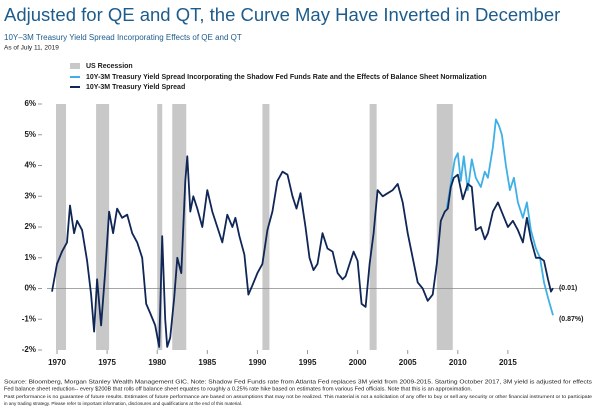  Describe the element at coordinates (29, 318) in the screenshot. I see `y-tick-label: -1%` at that location.